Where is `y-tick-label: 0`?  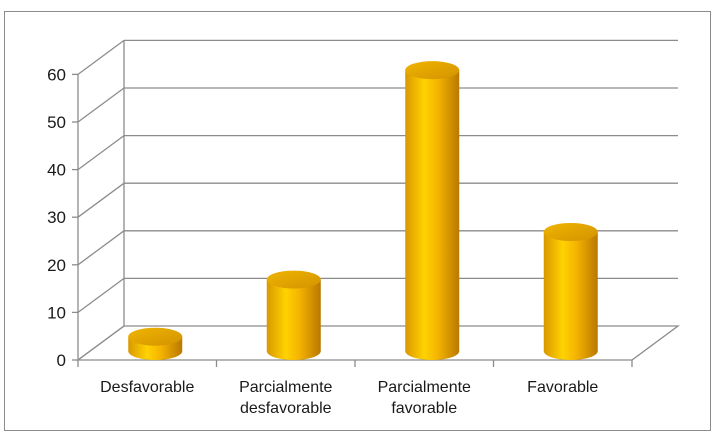 y-tick-label: 0 is located at coordinates (61, 360).